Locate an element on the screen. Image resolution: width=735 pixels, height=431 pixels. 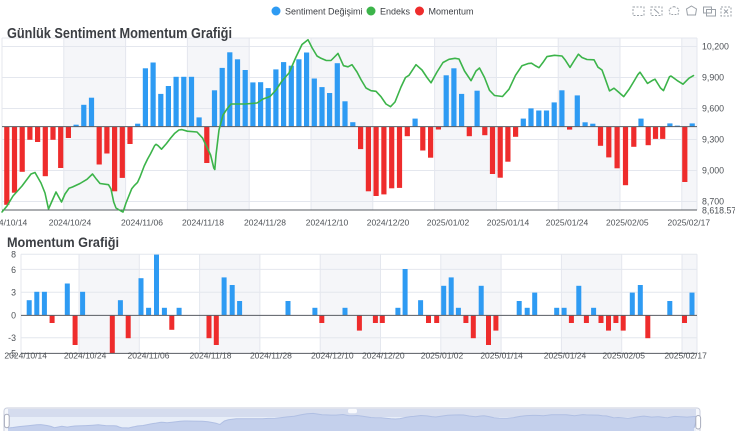
svg-text: -3 is located at coordinates (12, 338).